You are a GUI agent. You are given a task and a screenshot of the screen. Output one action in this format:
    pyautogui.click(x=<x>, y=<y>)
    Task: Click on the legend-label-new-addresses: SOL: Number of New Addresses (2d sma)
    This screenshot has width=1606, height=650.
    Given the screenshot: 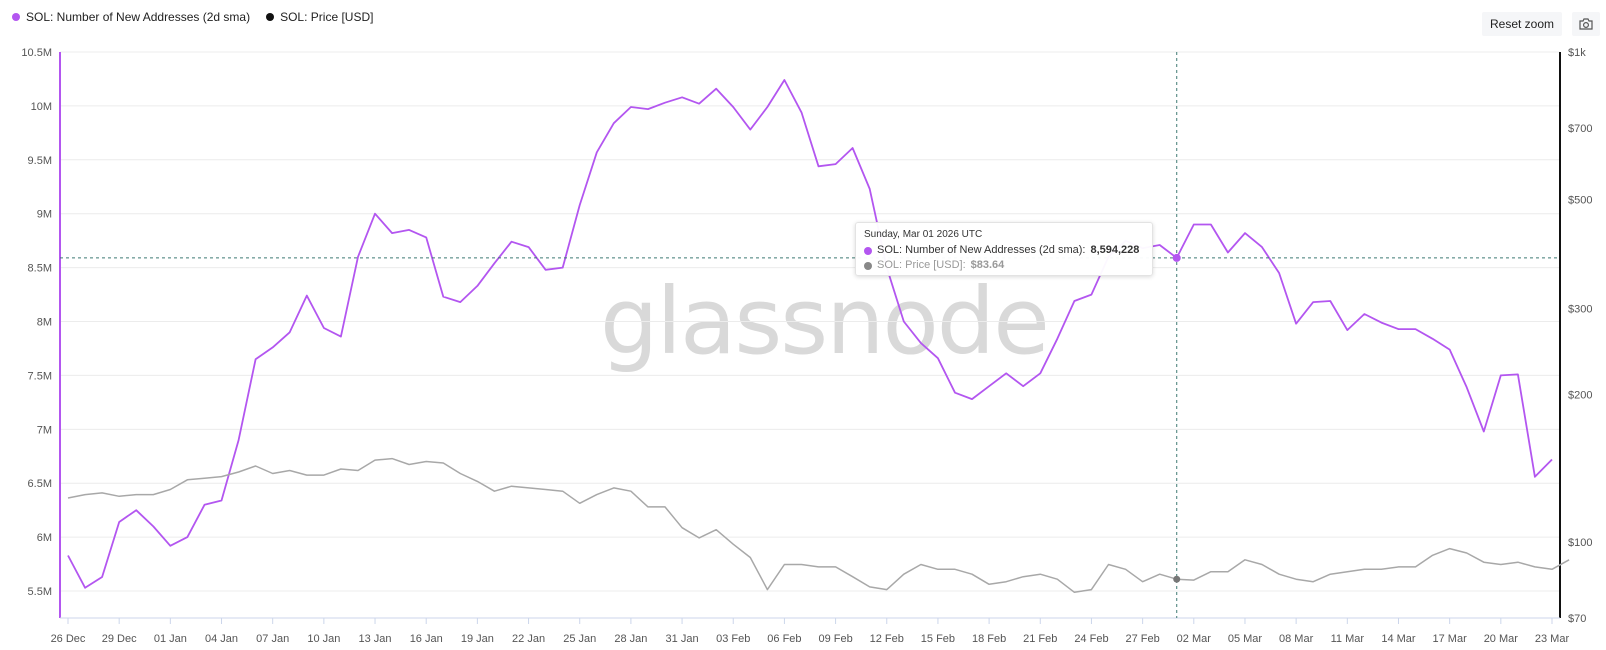 What is the action you would take?
    pyautogui.click(x=138, y=17)
    